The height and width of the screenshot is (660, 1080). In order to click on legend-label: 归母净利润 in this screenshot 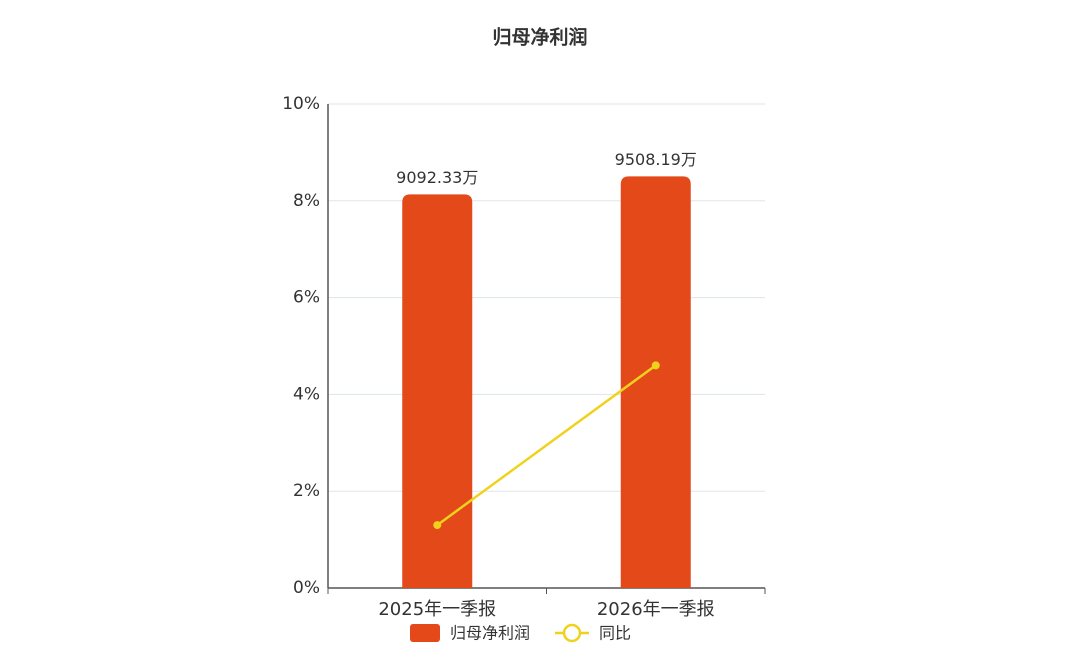, I will do `click(490, 633)`.